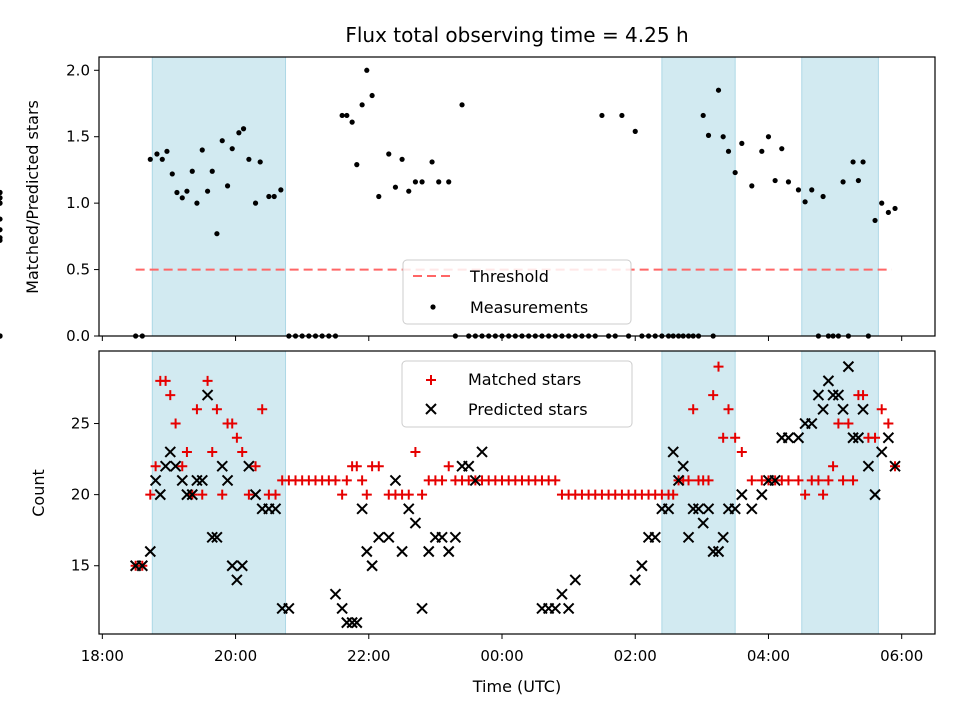  Describe the element at coordinates (901, 656) in the screenshot. I see `x-tick-label: 06:00` at that location.